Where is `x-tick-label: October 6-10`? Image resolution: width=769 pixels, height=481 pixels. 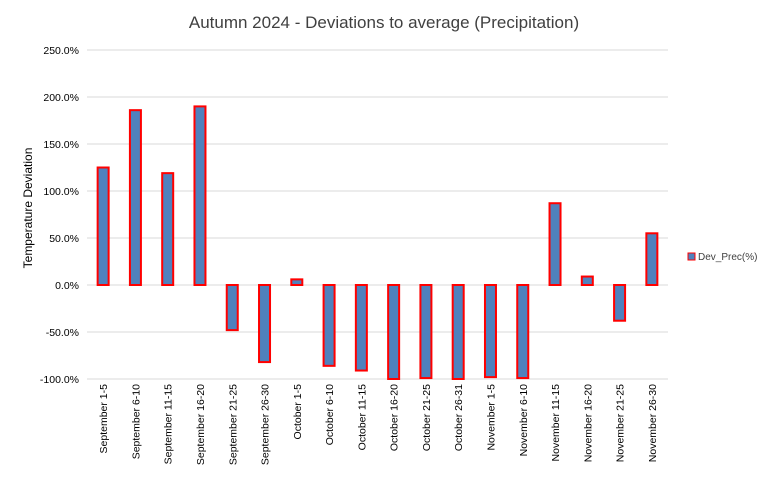
x-tick-label: October 6-10 is located at coordinates (330, 414).